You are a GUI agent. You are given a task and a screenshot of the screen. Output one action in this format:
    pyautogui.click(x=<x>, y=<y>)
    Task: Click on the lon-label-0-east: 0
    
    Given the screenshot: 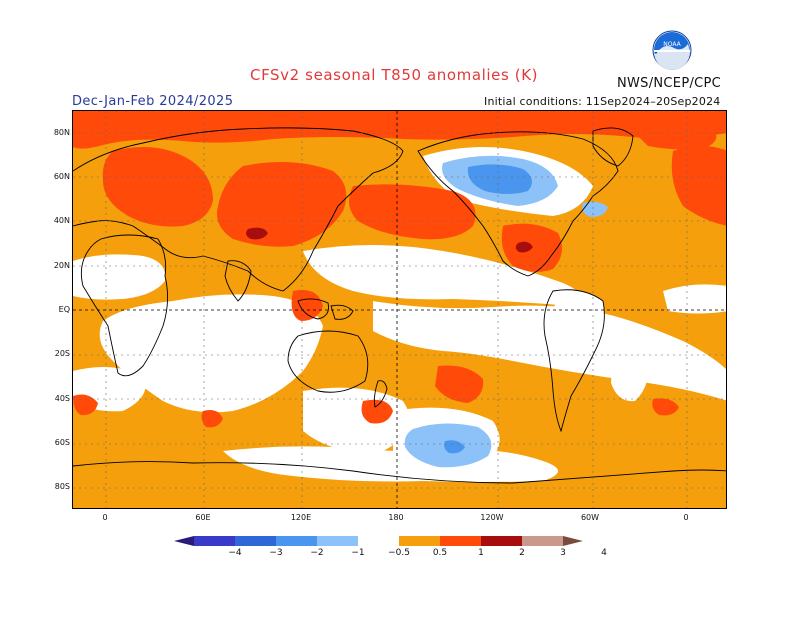 What is the action you would take?
    pyautogui.click(x=686, y=517)
    